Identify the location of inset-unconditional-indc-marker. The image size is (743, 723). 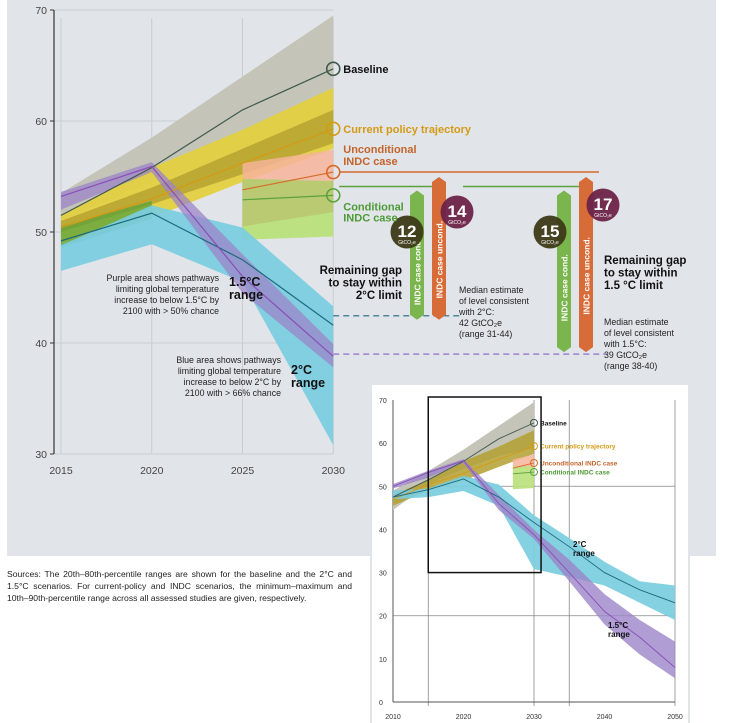
(534, 462).